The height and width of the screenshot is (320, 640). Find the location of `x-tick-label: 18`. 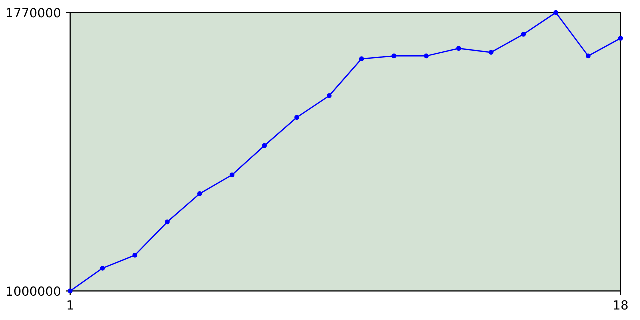

x-tick-label: 18 is located at coordinates (621, 305).